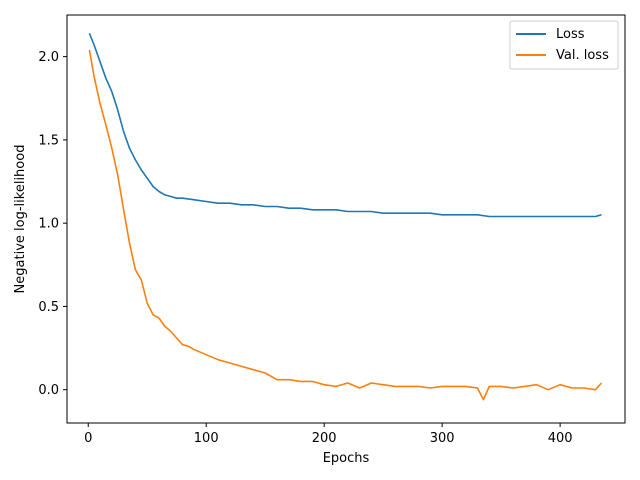 This screenshot has height=480, width=640. I want to click on y-tick-label: 2.0, so click(48, 57).